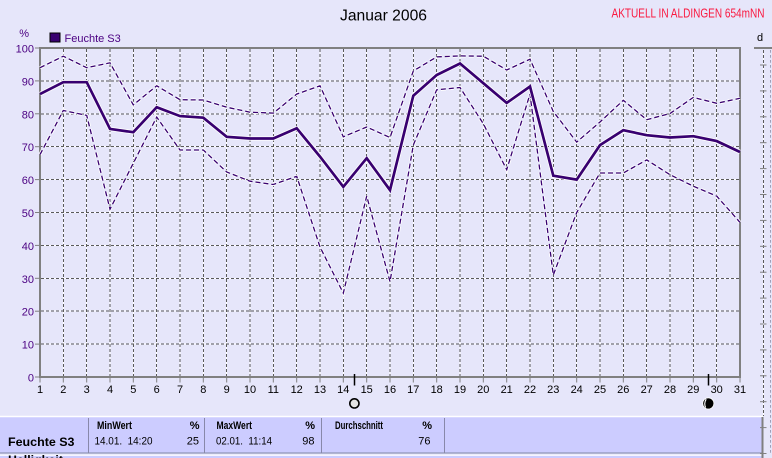  What do you see at coordinates (110, 390) in the screenshot?
I see `svg-text: 4` at bounding box center [110, 390].